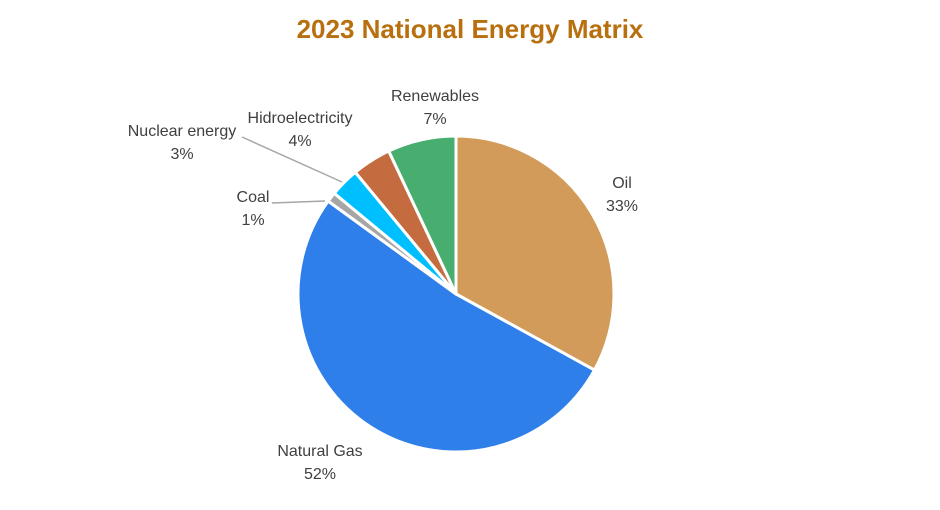 The height and width of the screenshot is (510, 940). What do you see at coordinates (252, 220) in the screenshot?
I see `slice-value-coal: 1%` at bounding box center [252, 220].